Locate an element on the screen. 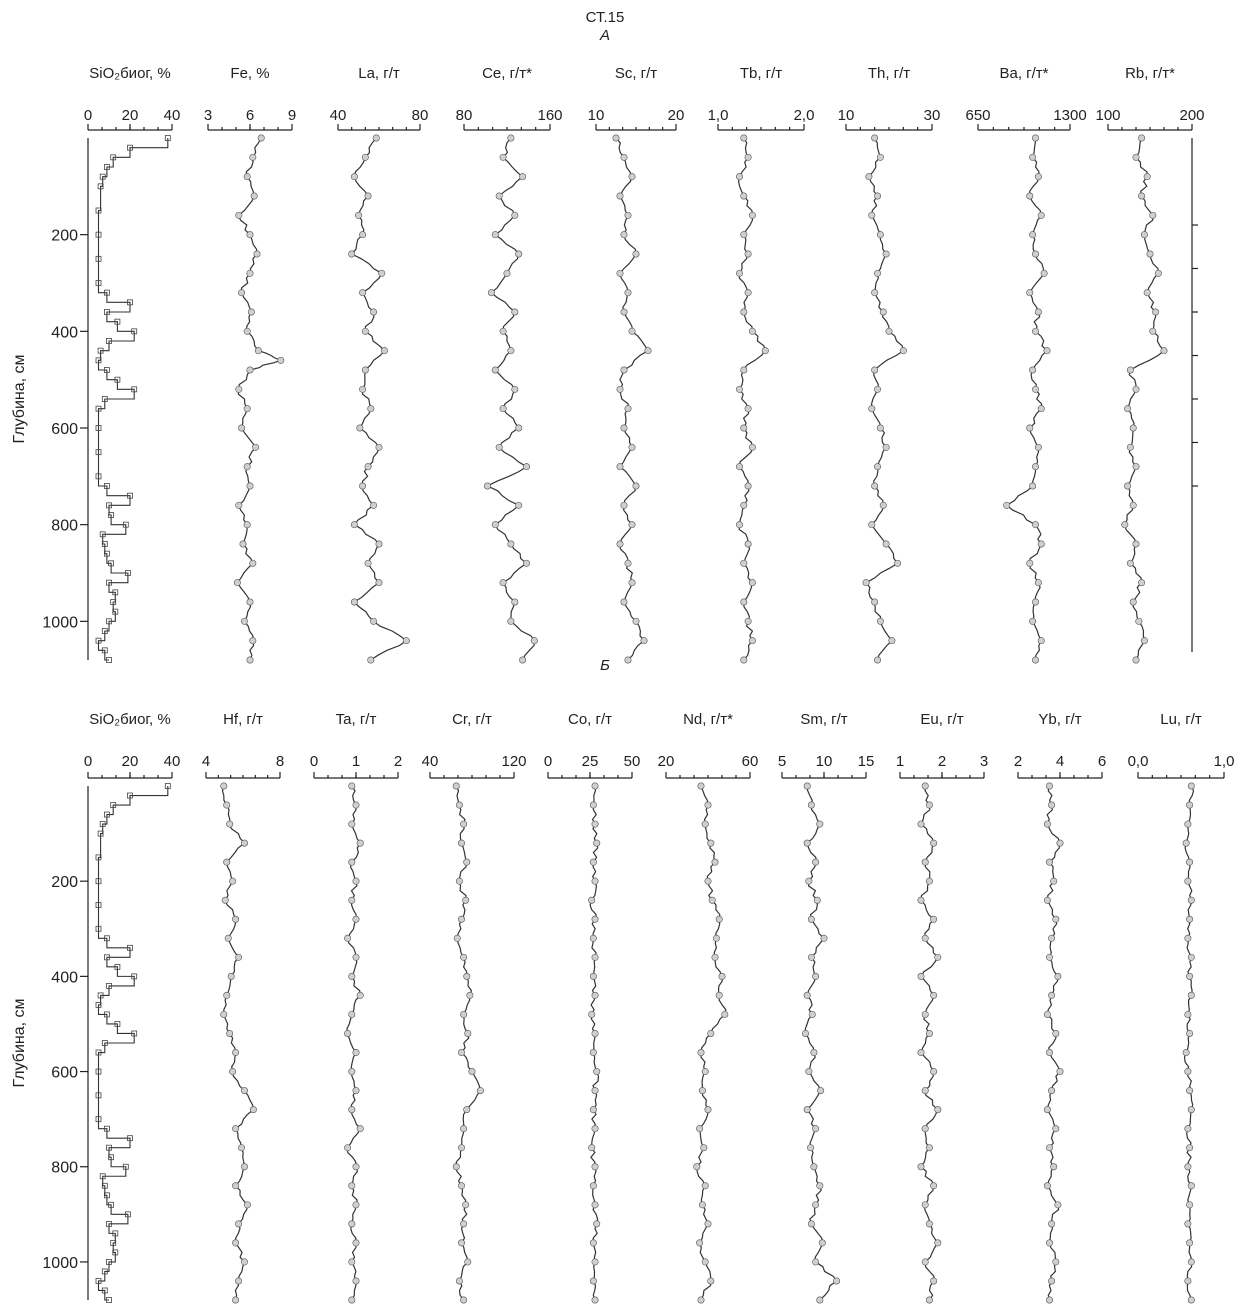 The width and height of the screenshot is (1238, 1308). series-title-sio2-biog-a: SiO₂биог, % is located at coordinates (129, 73).